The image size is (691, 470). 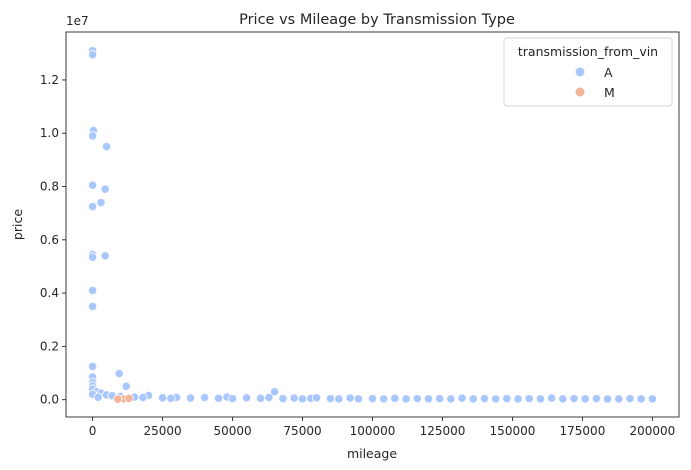 I want to click on y-tick-label: 0.0, so click(x=49, y=400).